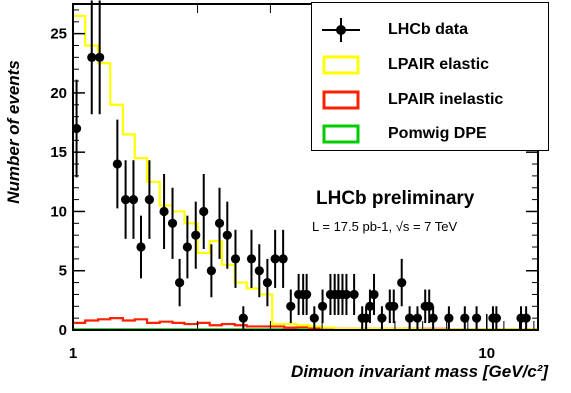 The height and width of the screenshot is (393, 571). I want to click on y-tick-label: 5, so click(63, 271).